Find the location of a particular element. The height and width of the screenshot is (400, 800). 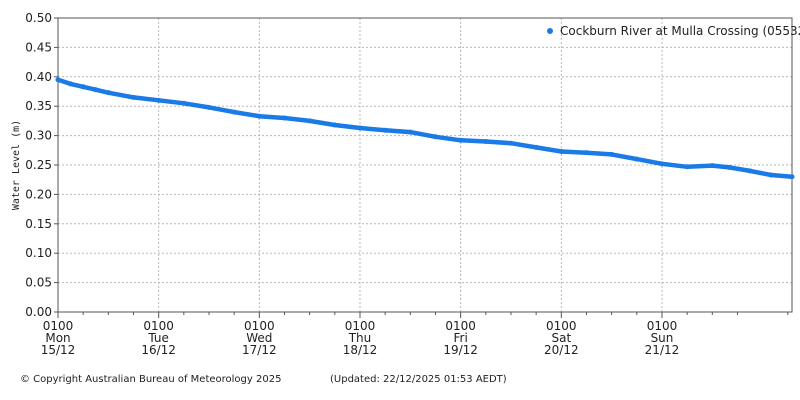

x-tick-label-day: Sat is located at coordinates (561, 338).